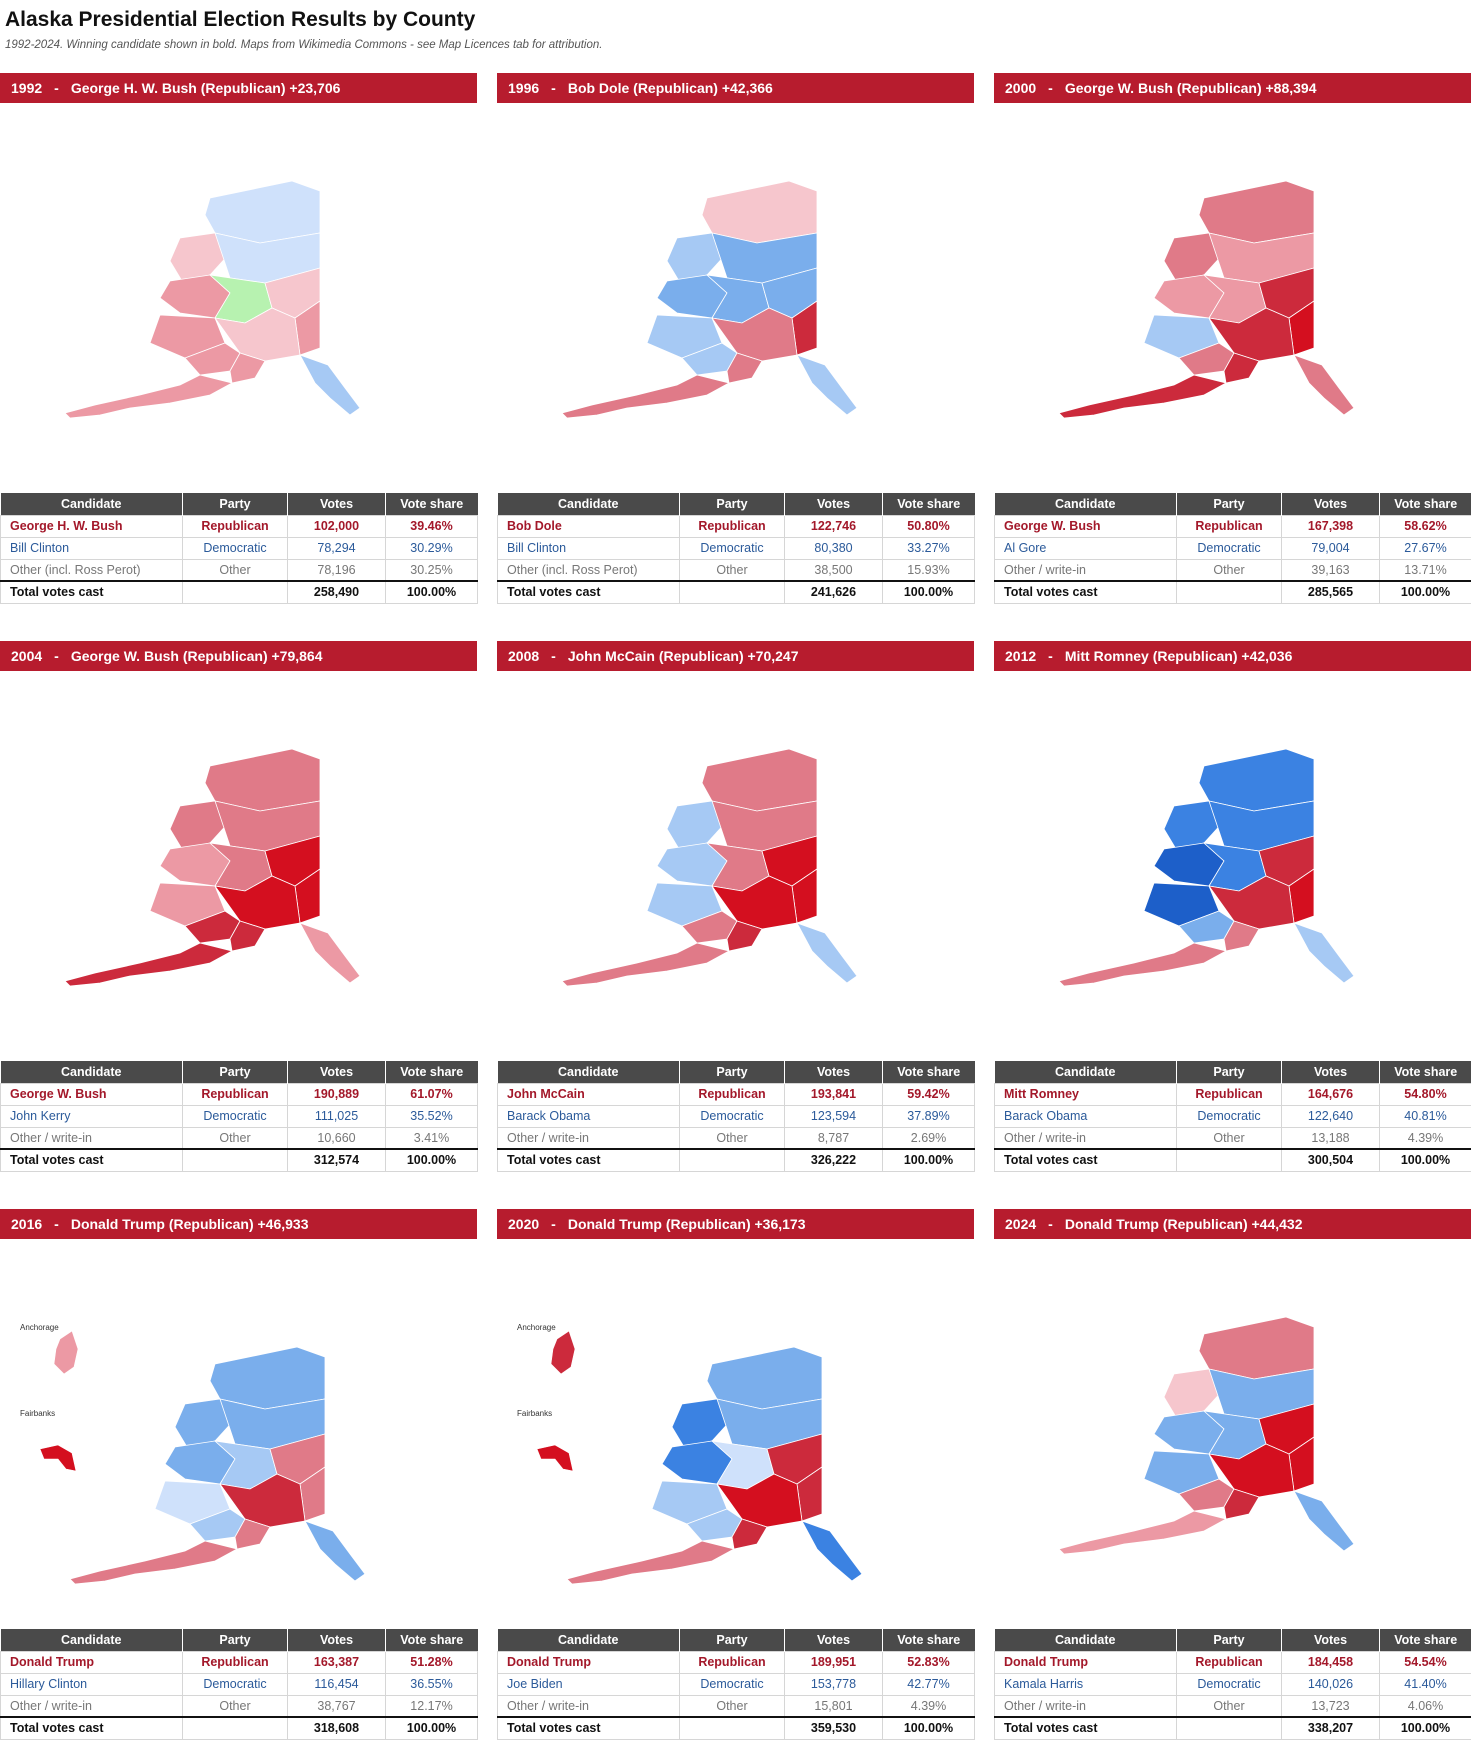 The width and height of the screenshot is (1471, 1745). I want to click on inset-label-fairbanks: Fairbanks, so click(535, 1413).